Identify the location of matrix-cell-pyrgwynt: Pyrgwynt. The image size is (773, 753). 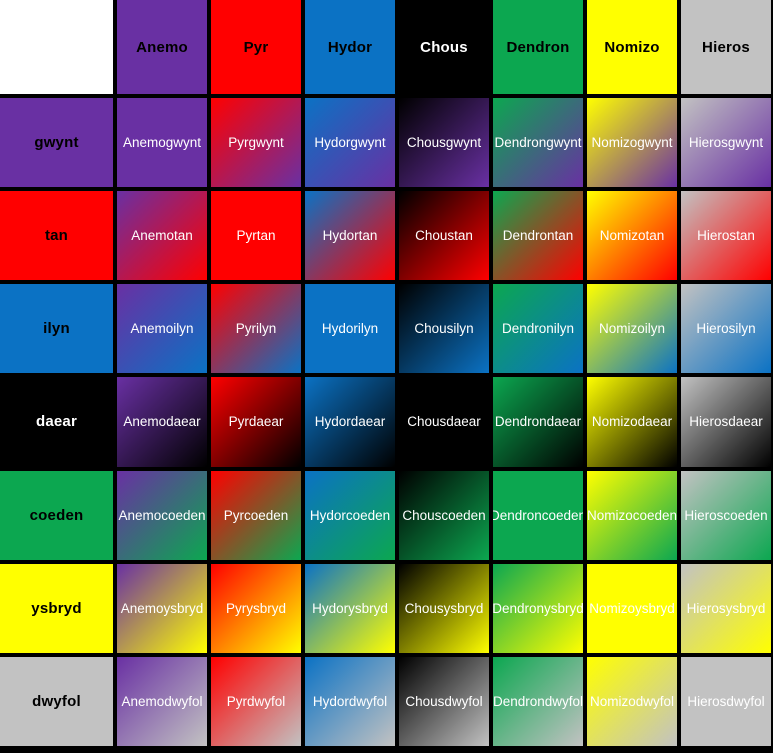
(256, 143).